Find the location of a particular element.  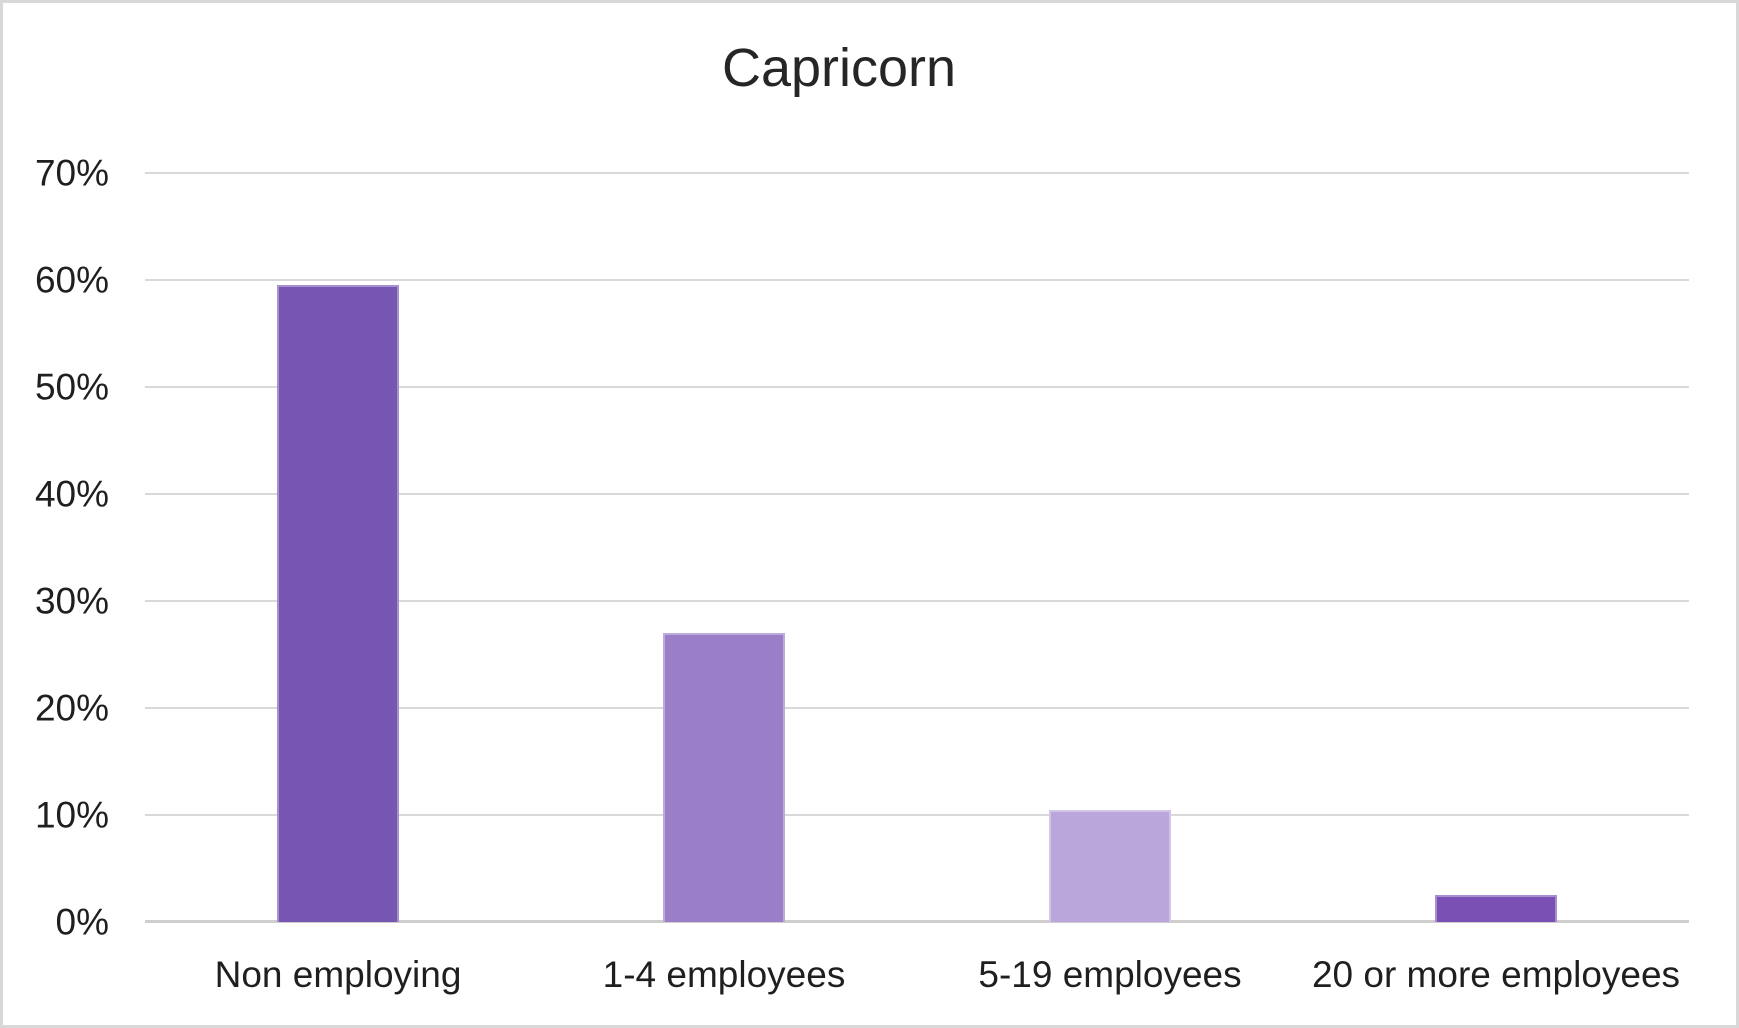

y-axis-tick-label: 30% is located at coordinates (71, 601).